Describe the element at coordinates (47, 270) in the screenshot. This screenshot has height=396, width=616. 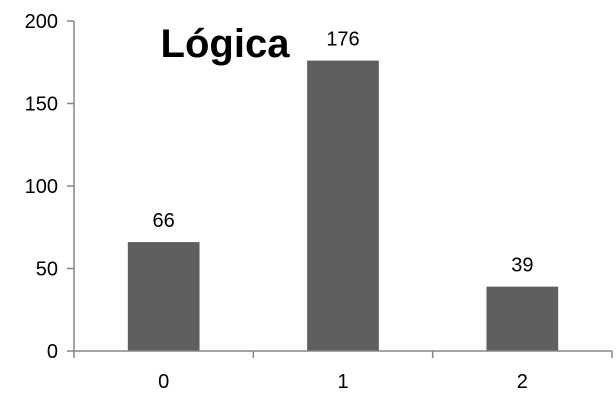
I see `y-tick-label-50: 50` at that location.